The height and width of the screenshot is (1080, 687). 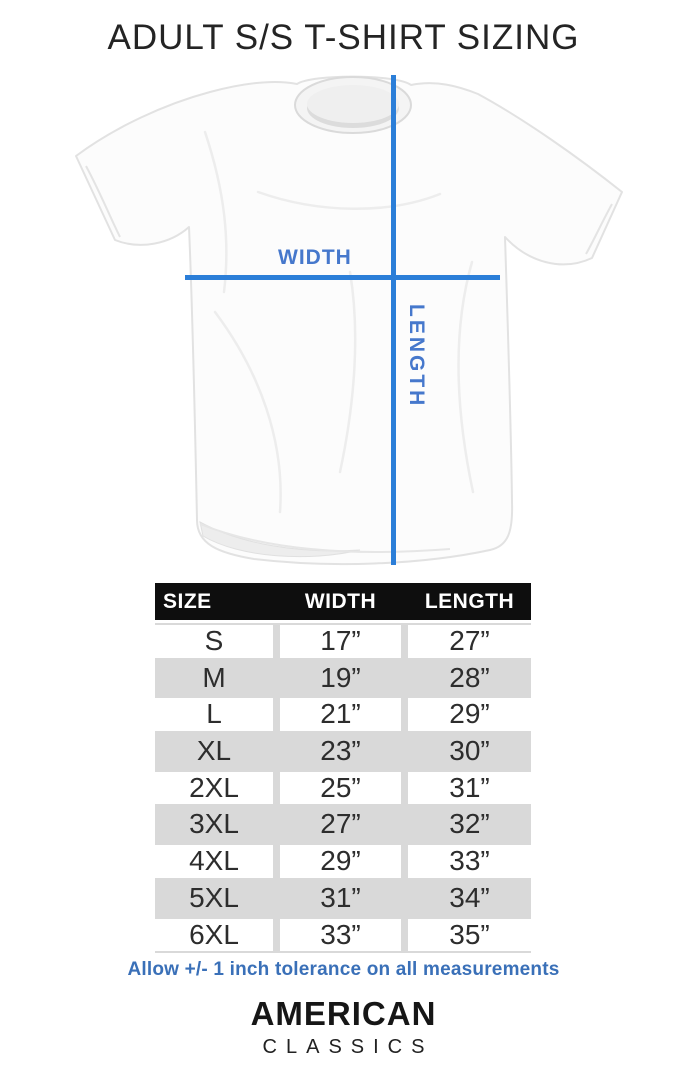 I want to click on table-row: XL 23” 30”, so click(x=343, y=751).